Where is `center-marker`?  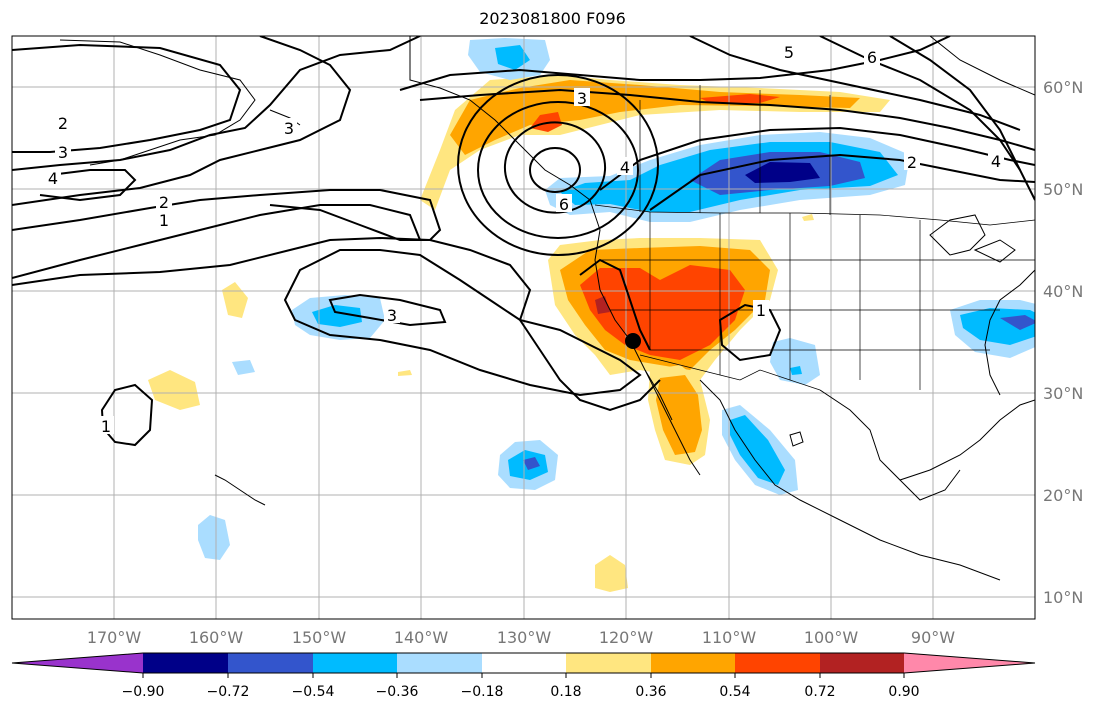
center-marker is located at coordinates (633, 341).